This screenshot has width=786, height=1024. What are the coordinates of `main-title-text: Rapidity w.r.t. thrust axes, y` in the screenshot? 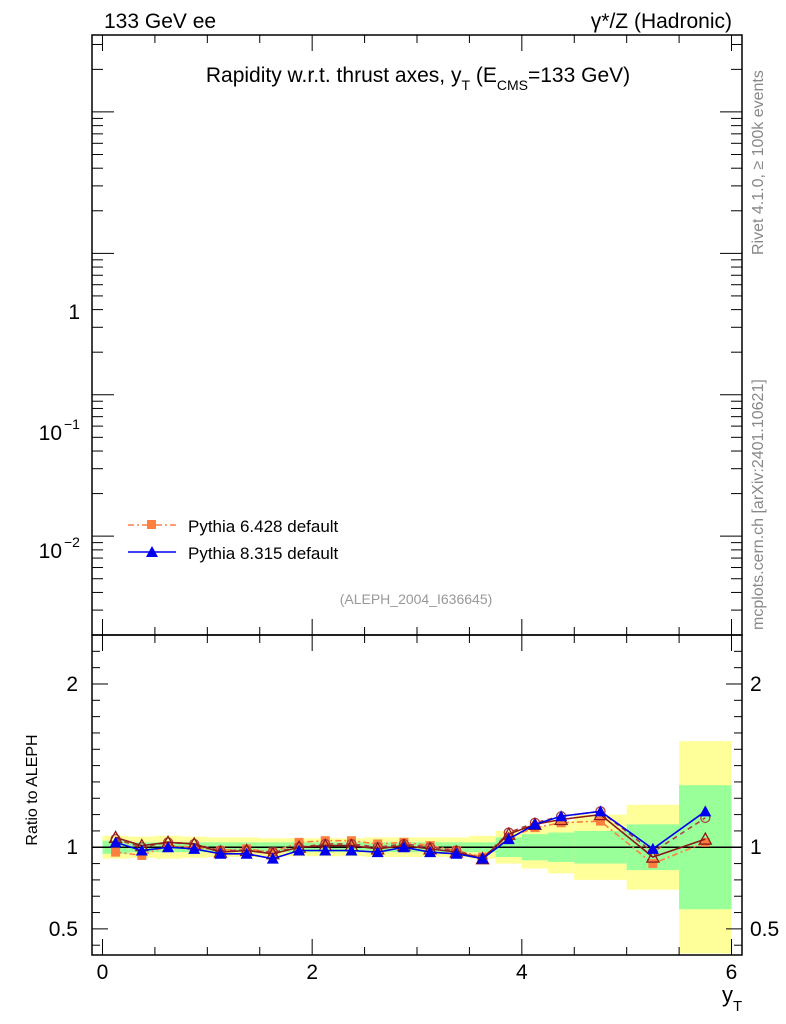 It's located at (334, 75).